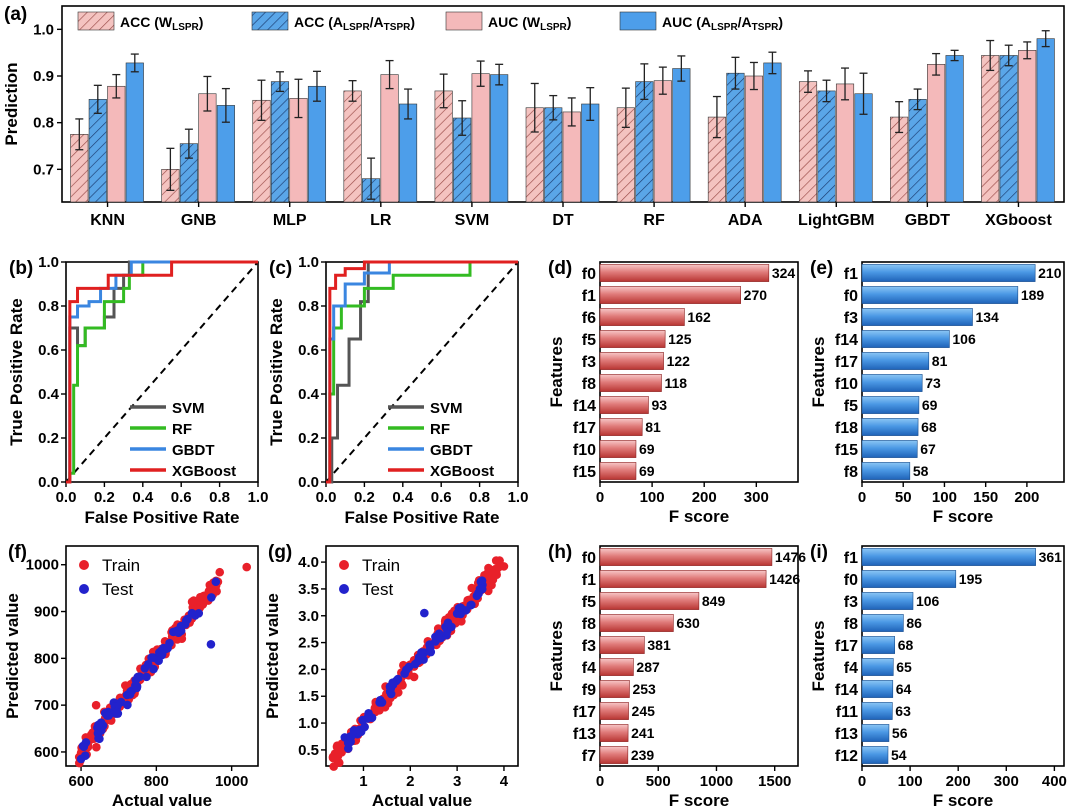  What do you see at coordinates (716, 781) in the screenshot?
I see `x-tick-label: 1000` at bounding box center [716, 781].